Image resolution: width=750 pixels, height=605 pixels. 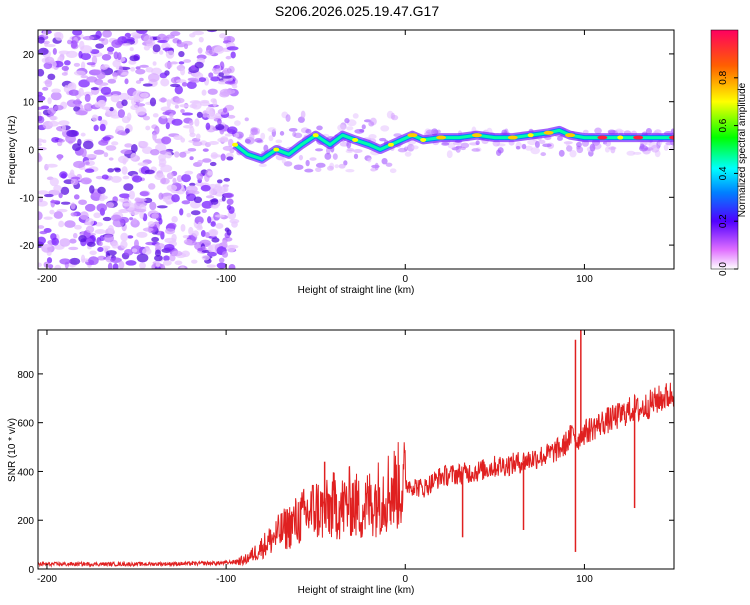 What do you see at coordinates (584, 279) in the screenshot?
I see `spectrogram-x-tick-label: 100` at bounding box center [584, 279].